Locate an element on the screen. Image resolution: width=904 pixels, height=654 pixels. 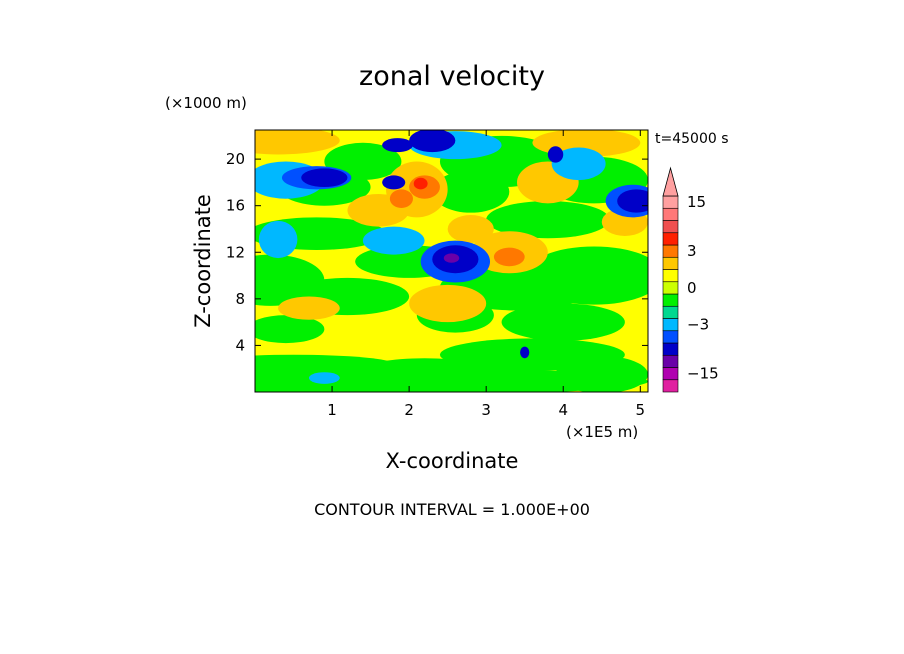
y-axis-label: Z-coordinate is located at coordinates (203, 261).